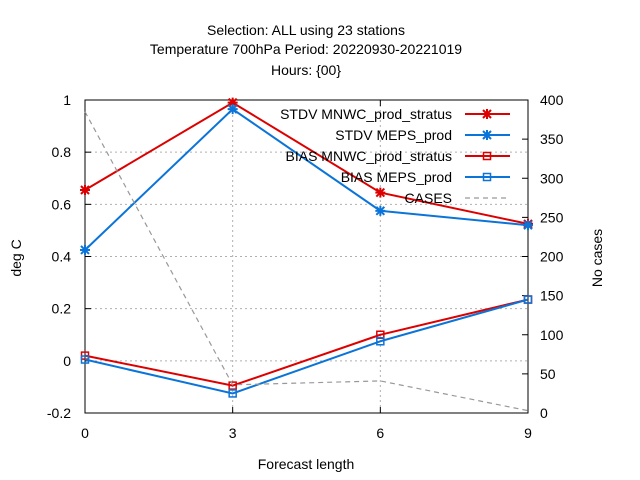  Describe the element at coordinates (62, 309) in the screenshot. I see `y-tick-label: 0.2` at that location.